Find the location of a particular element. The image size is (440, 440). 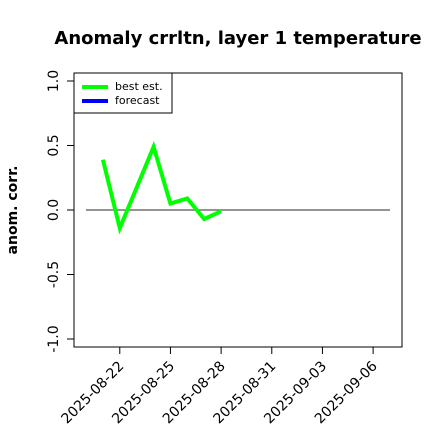

y-axis: -1.0 -0.5 0.0 0.5 1.0 is located at coordinates (60, 211).